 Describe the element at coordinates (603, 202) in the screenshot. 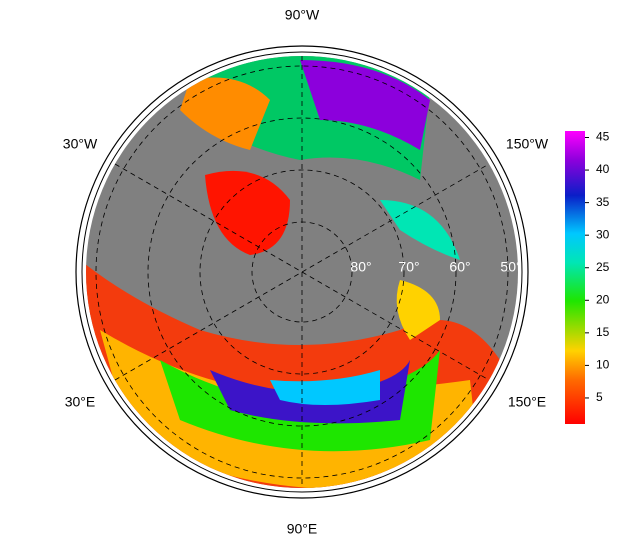

I see `colorbar-tick-label: 35` at that location.